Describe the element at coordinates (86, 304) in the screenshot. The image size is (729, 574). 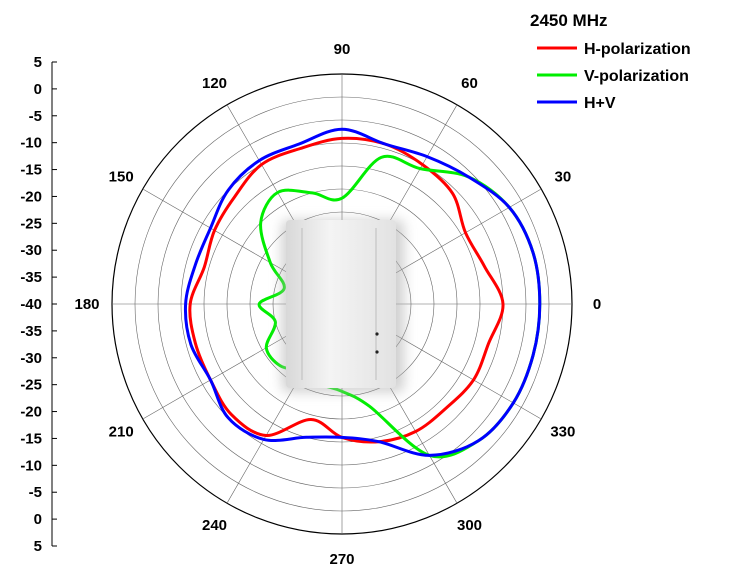
I see `angle-label: 180` at that location.